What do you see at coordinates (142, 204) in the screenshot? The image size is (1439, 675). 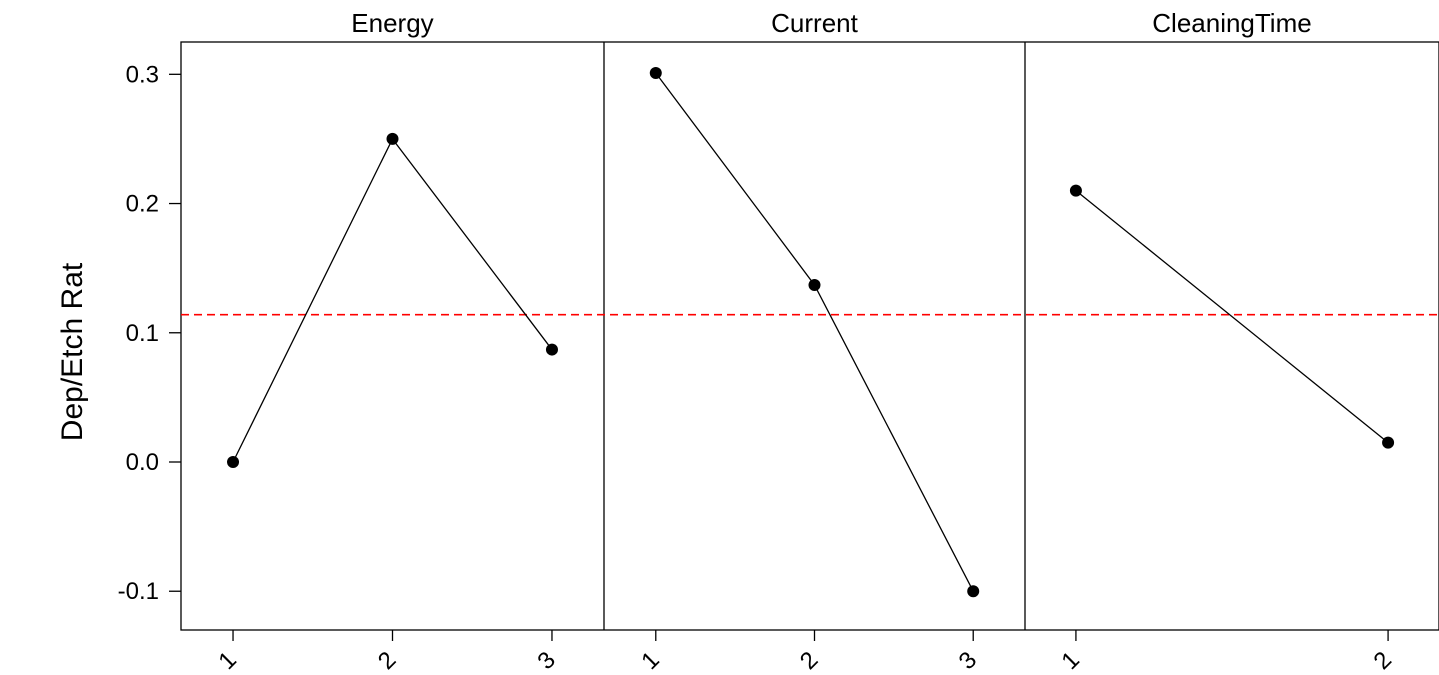 I see `y-tick-label: 0.2` at bounding box center [142, 204].